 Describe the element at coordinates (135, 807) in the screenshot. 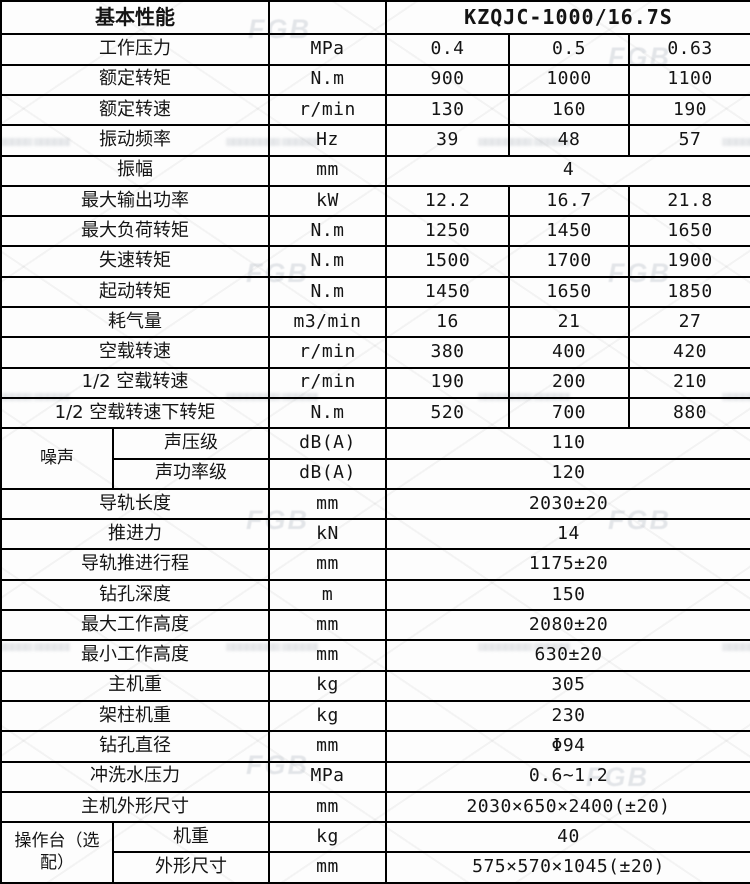

I see `row-label: 主机外形尺寸` at that location.